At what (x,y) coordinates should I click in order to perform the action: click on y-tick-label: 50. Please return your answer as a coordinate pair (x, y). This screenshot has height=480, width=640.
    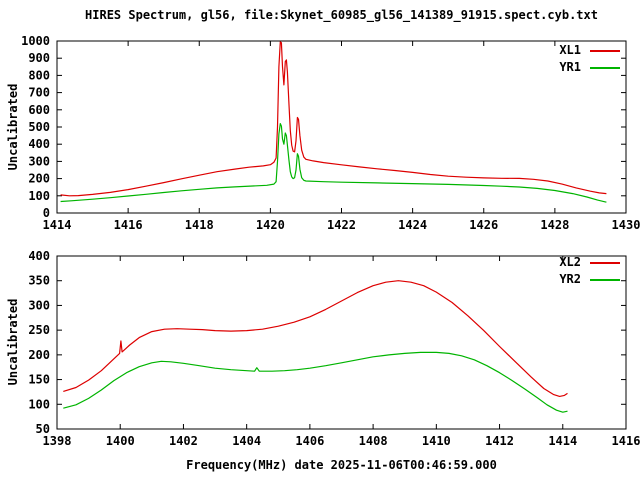
    Looking at the image, I should click on (43, 429).